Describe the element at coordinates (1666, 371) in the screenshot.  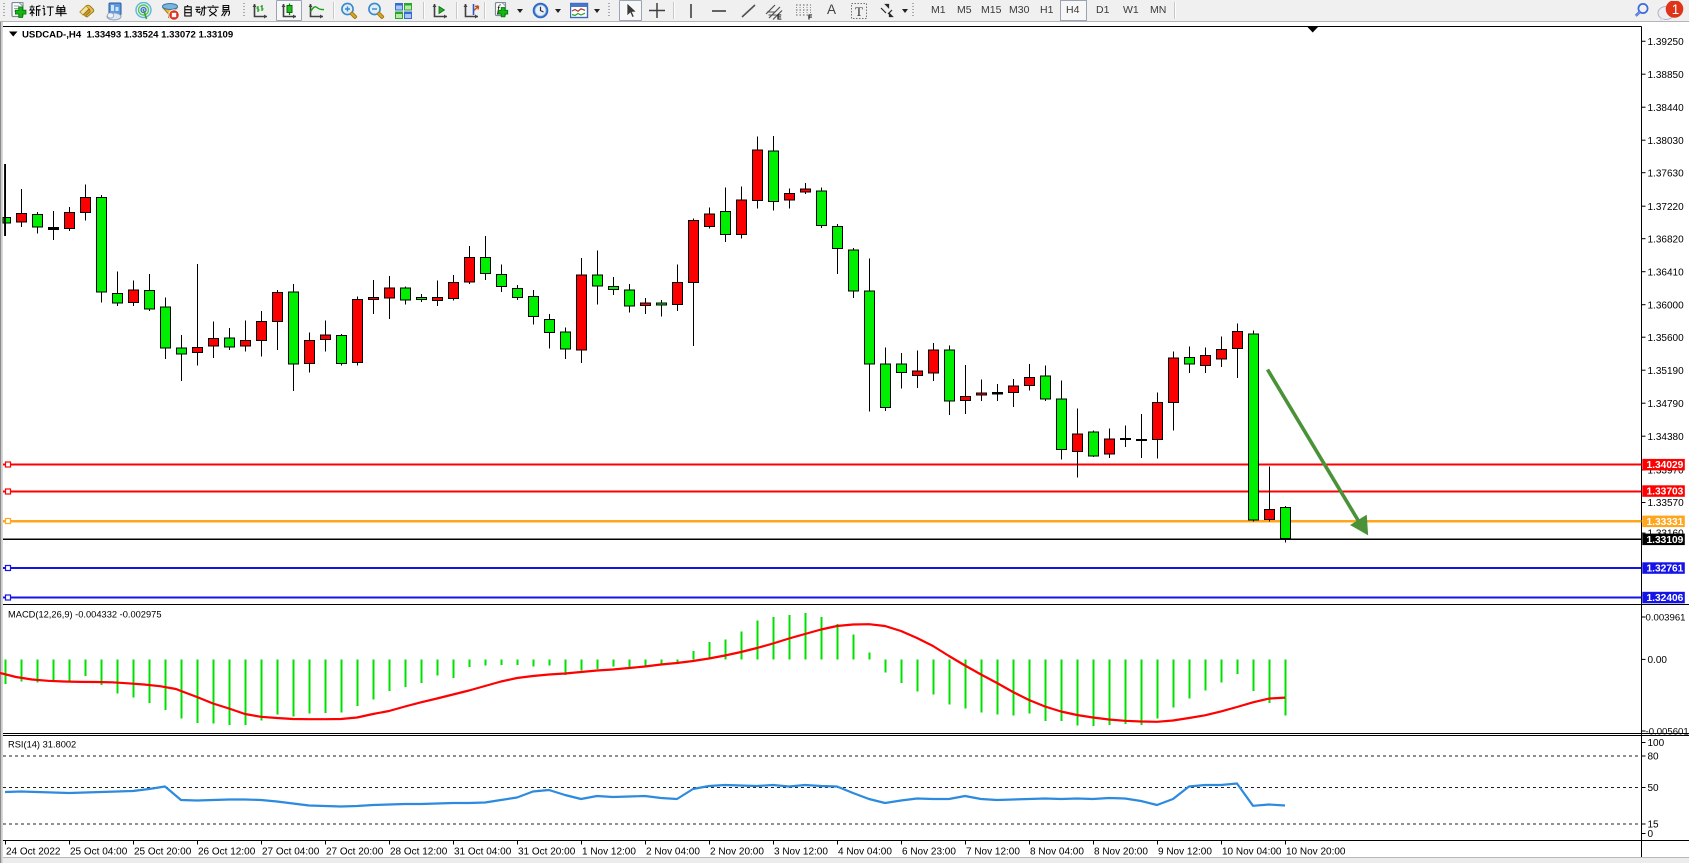
I see `svg-text: 1.35190` at that location.